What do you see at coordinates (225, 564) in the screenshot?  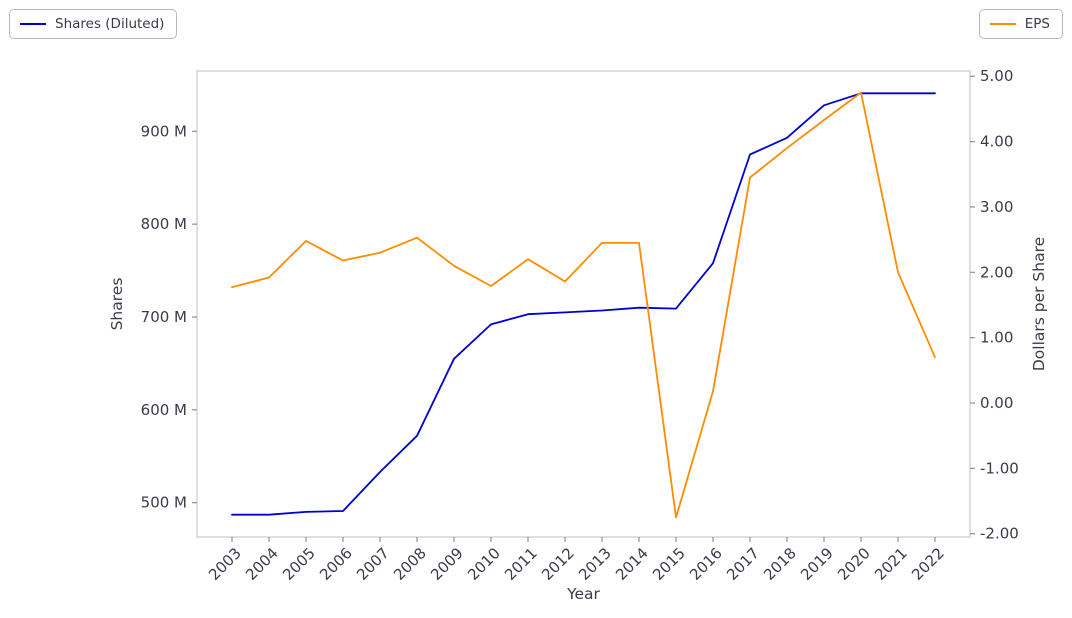 I see `svg-text: 2003` at bounding box center [225, 564].